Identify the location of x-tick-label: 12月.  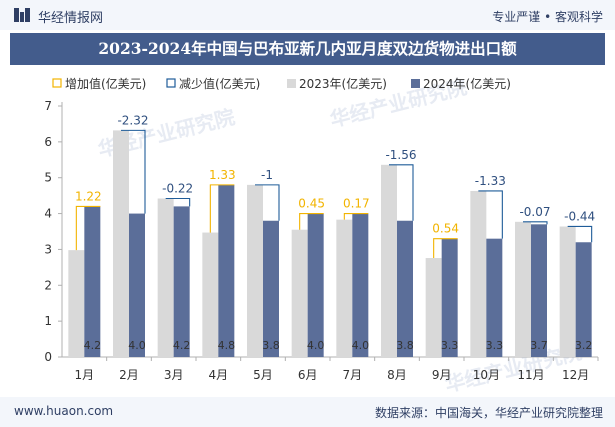
(575, 375).